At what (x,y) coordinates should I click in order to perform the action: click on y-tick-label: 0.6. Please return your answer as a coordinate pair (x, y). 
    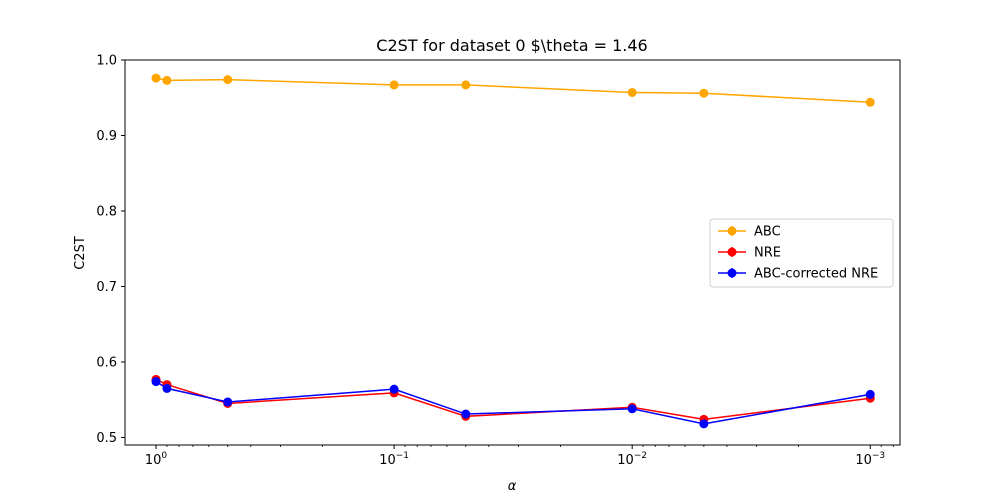
    Looking at the image, I should click on (106, 362).